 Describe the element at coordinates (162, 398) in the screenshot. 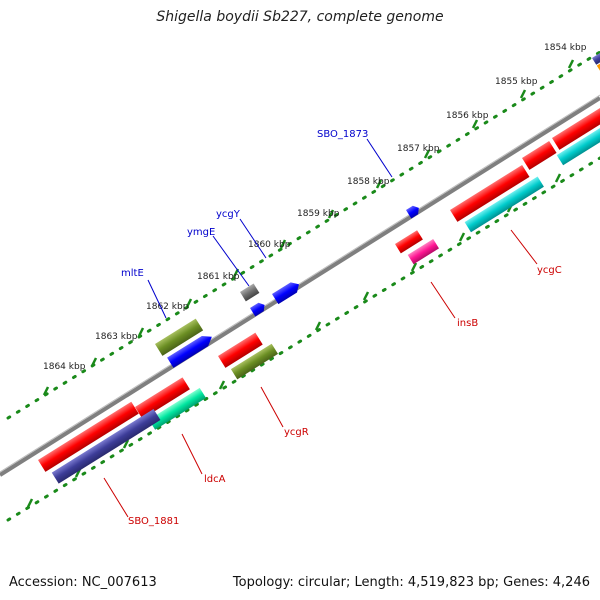

I see `feature-red-ldcA` at that location.